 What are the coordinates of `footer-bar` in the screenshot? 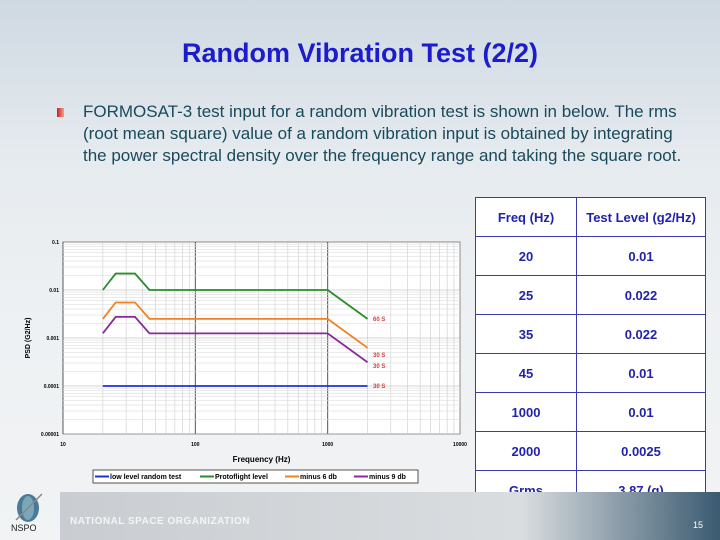 It's located at (390, 516).